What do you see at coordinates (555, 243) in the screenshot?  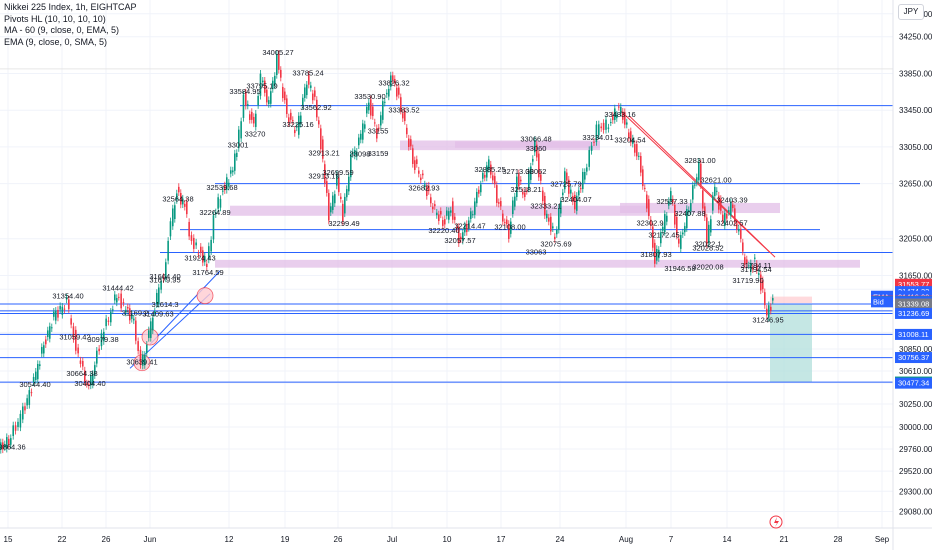 I see `pivot-label: 32075.69` at bounding box center [555, 243].